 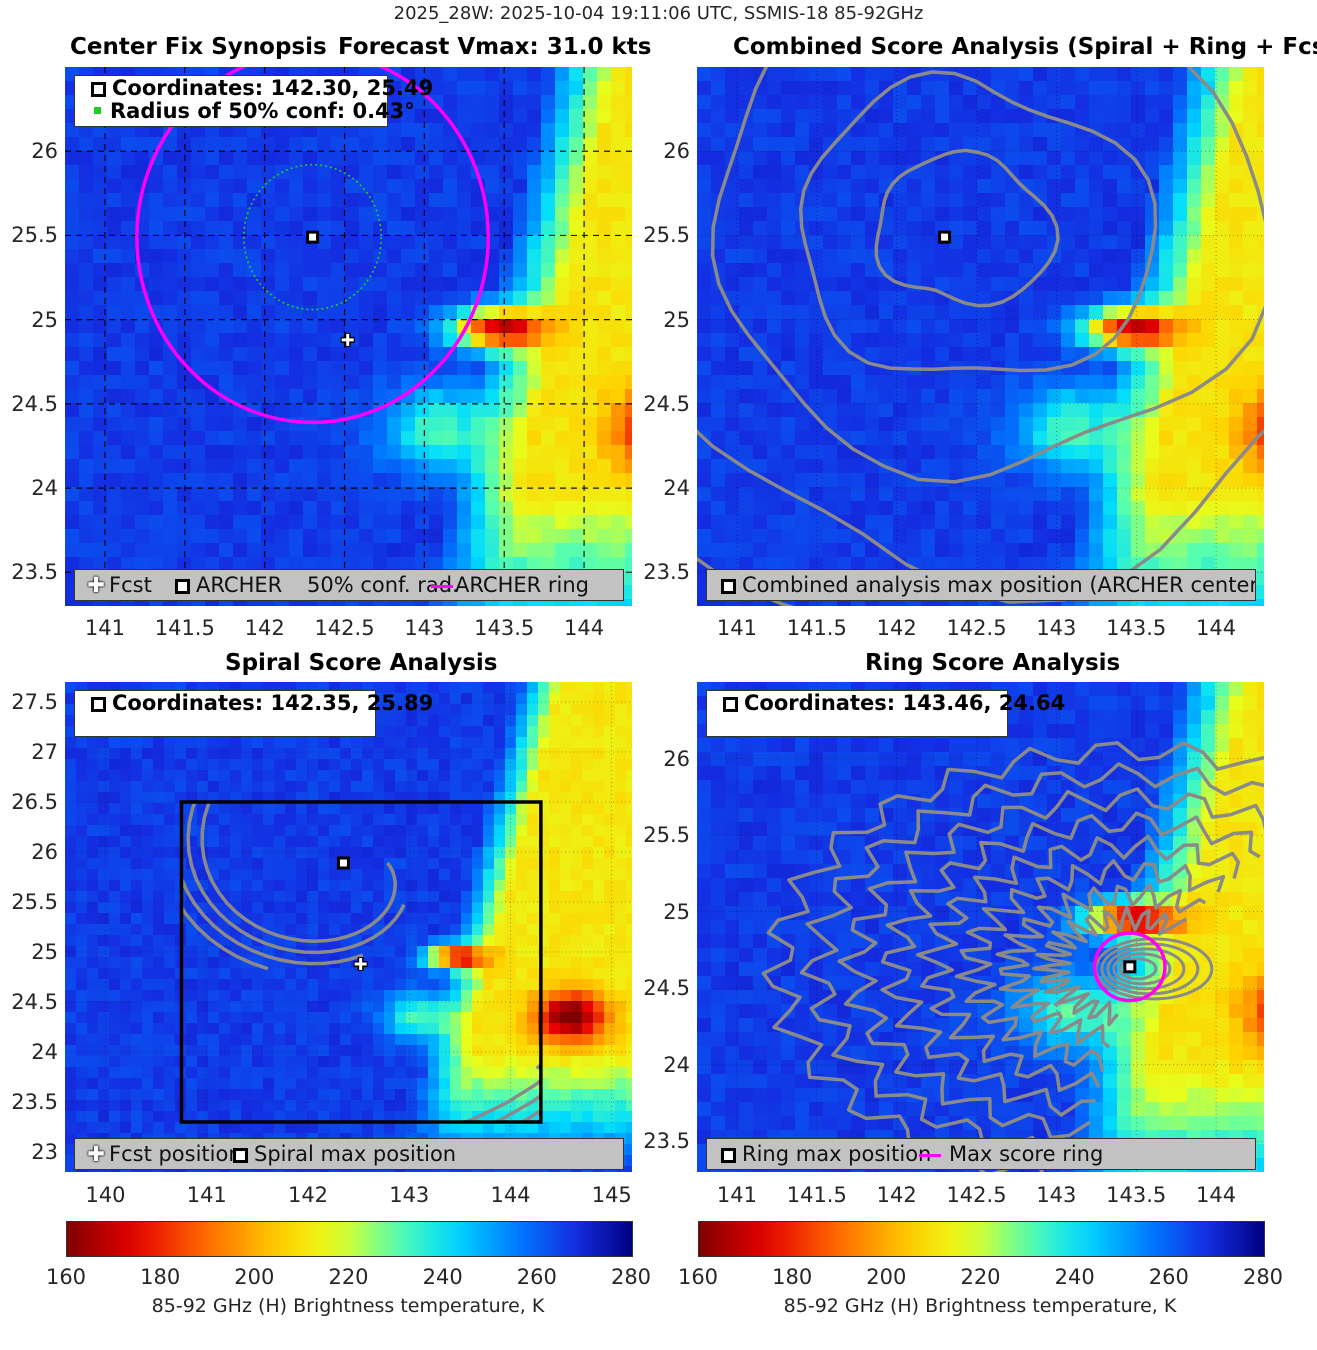 What do you see at coordinates (96, 585) in the screenshot?
I see `fcst-plus-icon: ✚` at bounding box center [96, 585].